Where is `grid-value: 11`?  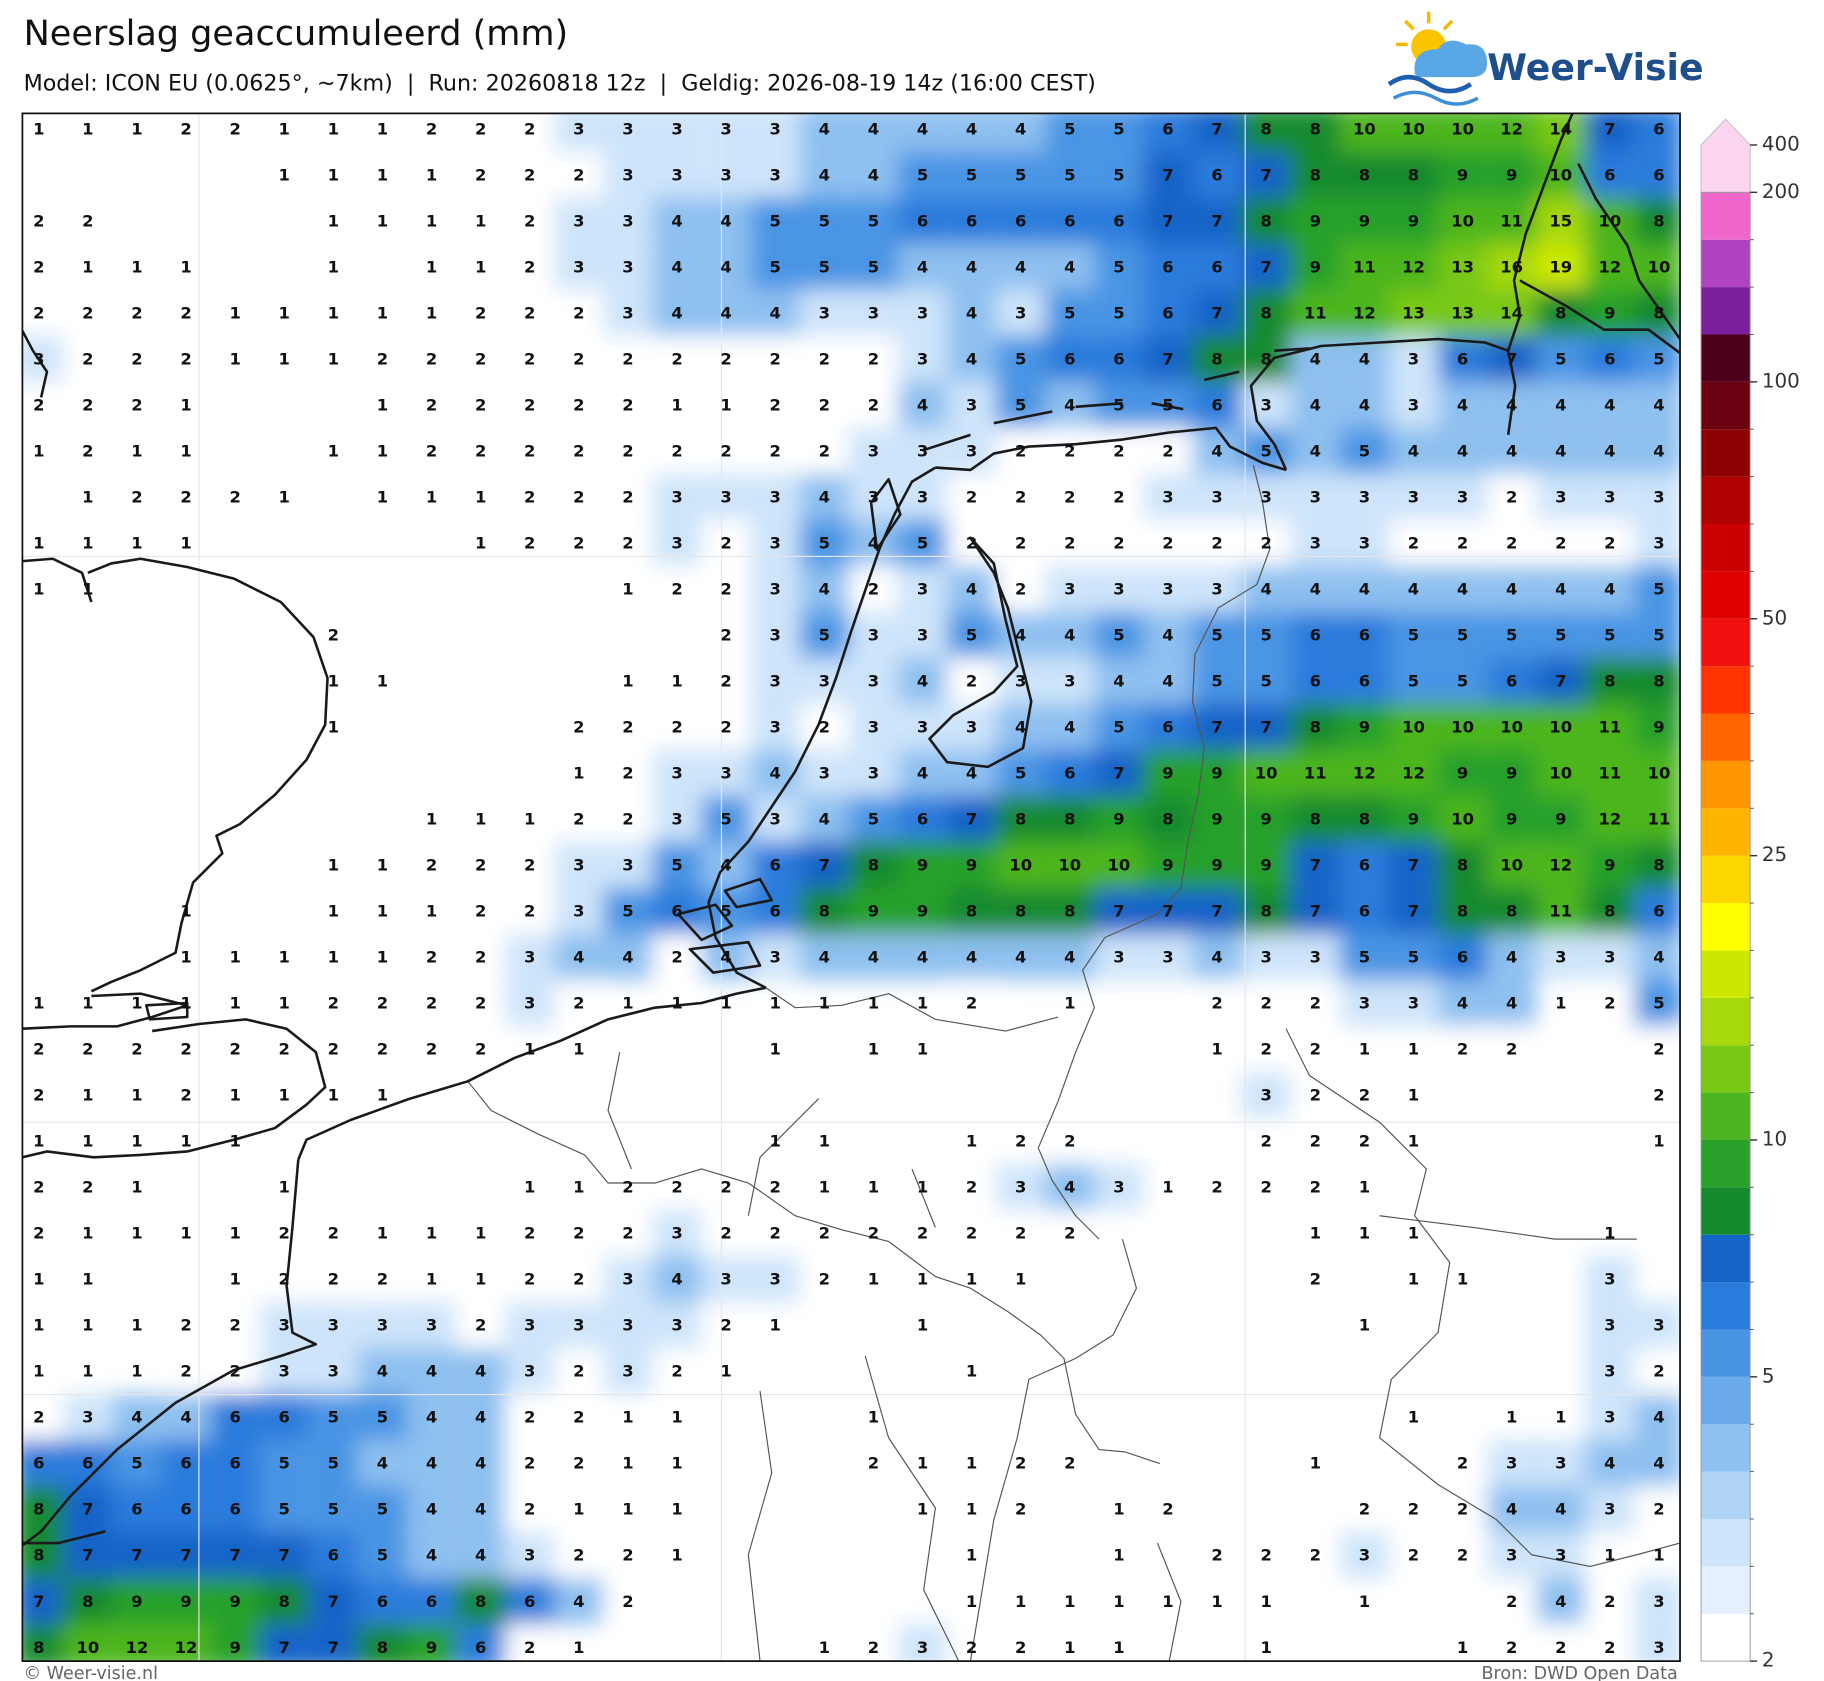
grid-value: 11 is located at coordinates (1511, 220).